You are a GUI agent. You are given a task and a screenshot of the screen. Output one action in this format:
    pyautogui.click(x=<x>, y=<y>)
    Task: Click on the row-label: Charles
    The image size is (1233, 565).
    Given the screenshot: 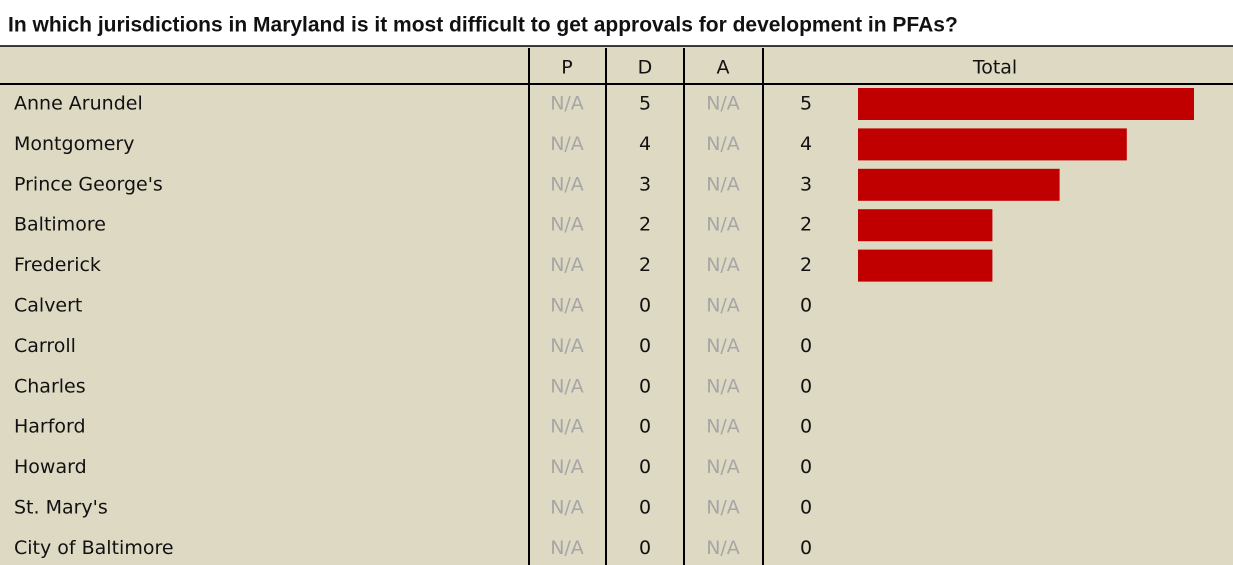 What is the action you would take?
    pyautogui.click(x=50, y=386)
    